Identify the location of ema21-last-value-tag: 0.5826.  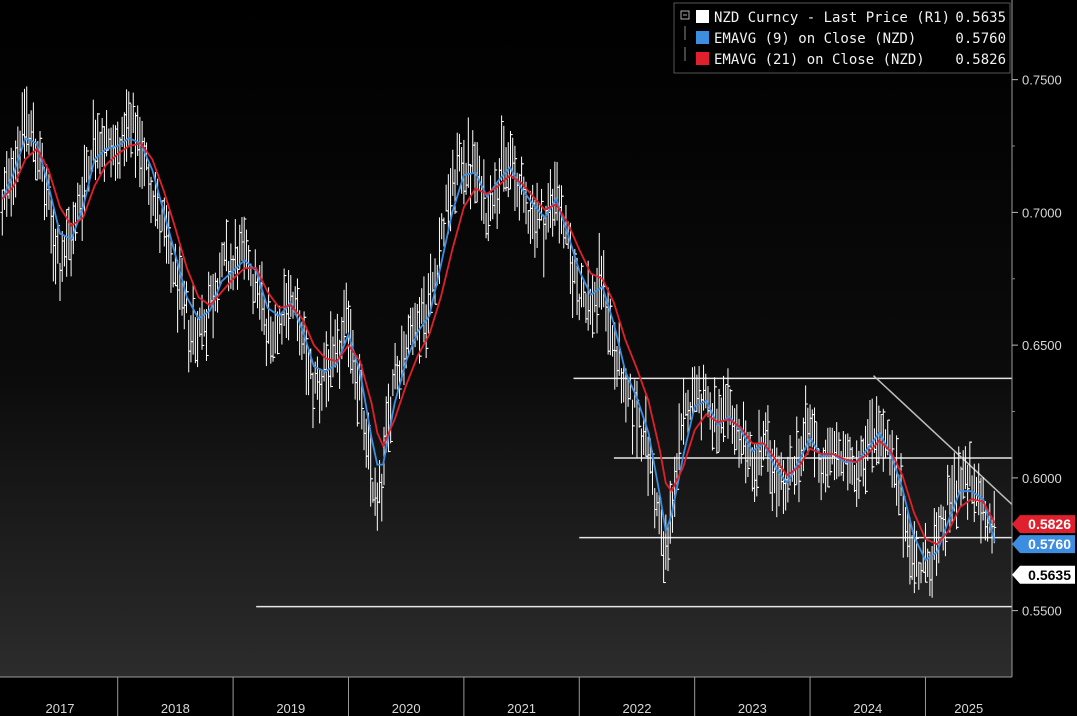
(1043, 524).